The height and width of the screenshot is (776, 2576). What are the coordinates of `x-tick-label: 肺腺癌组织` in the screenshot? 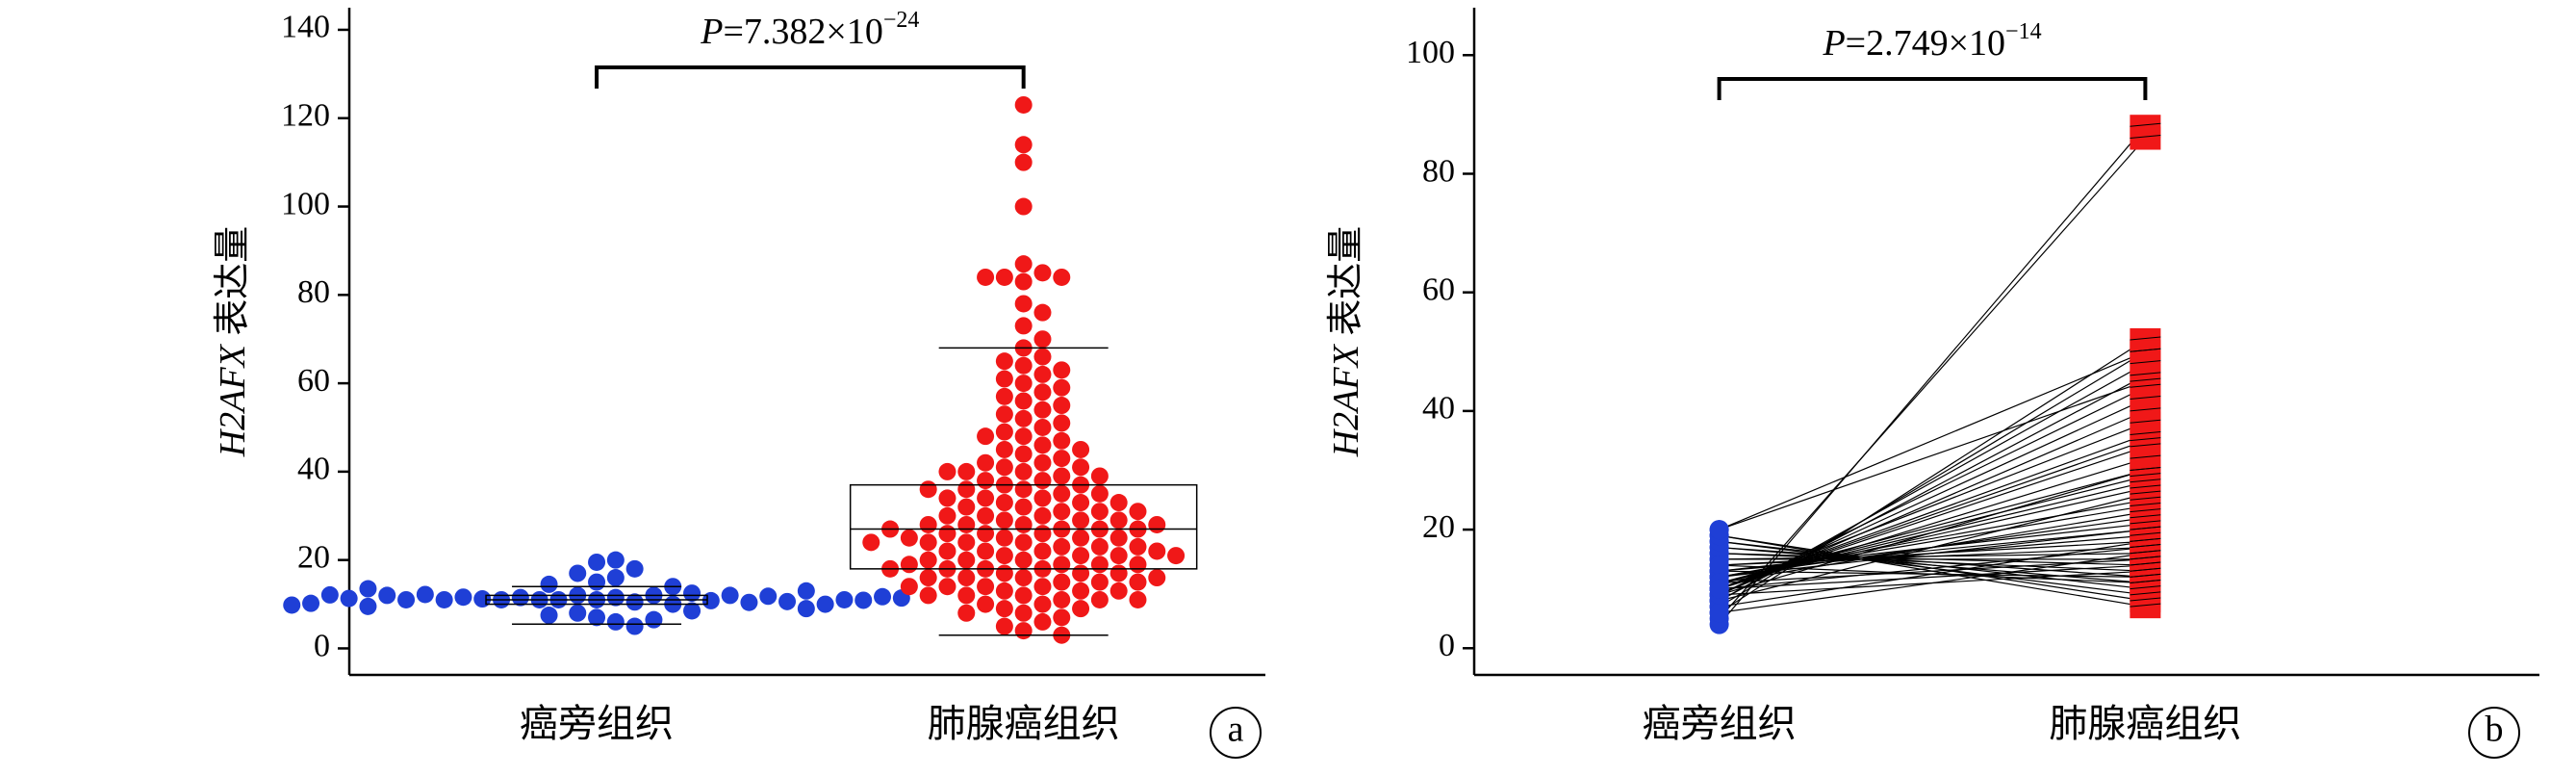 It's located at (1024, 723).